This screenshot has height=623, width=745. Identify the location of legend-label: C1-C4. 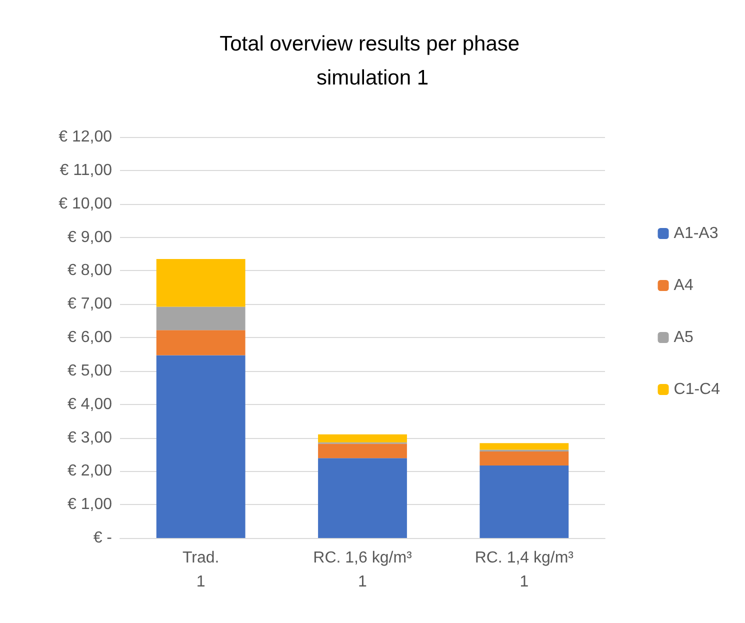
(697, 389).